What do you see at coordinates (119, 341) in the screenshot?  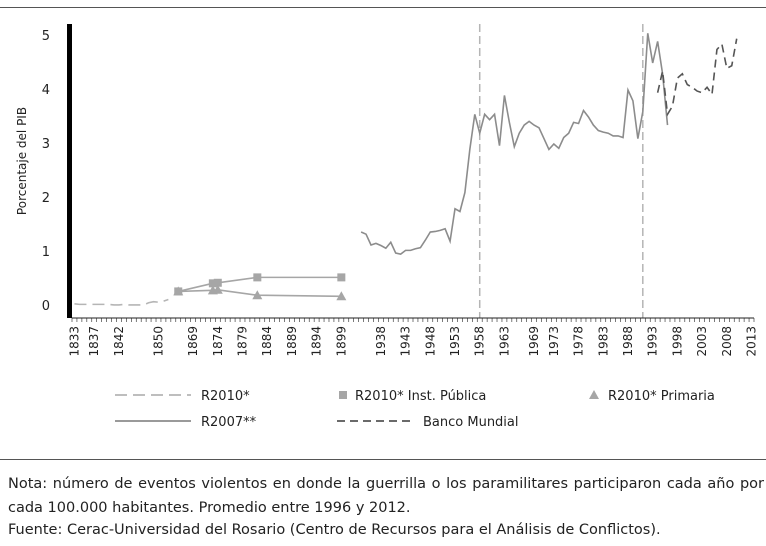 I see `x-tick-label: 1842` at bounding box center [119, 341].